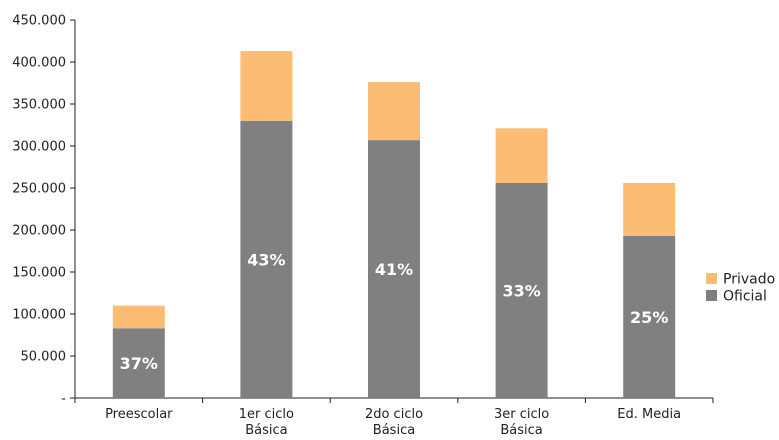 The image size is (779, 440). Describe the element at coordinates (266, 414) in the screenshot. I see `x-tick-label: 1er ciclo` at that location.